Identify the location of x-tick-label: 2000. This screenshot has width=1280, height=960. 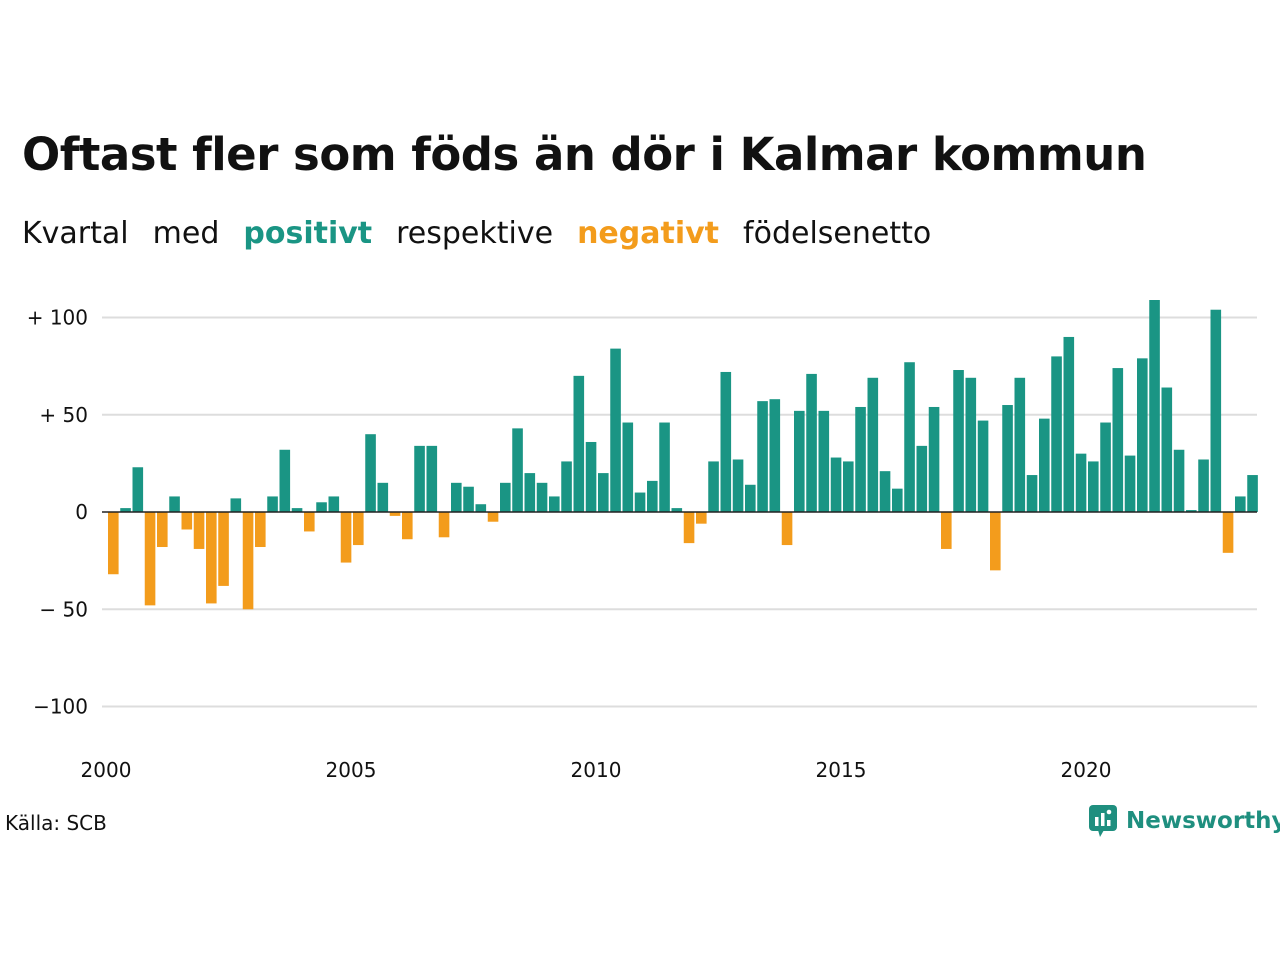
(106, 770).